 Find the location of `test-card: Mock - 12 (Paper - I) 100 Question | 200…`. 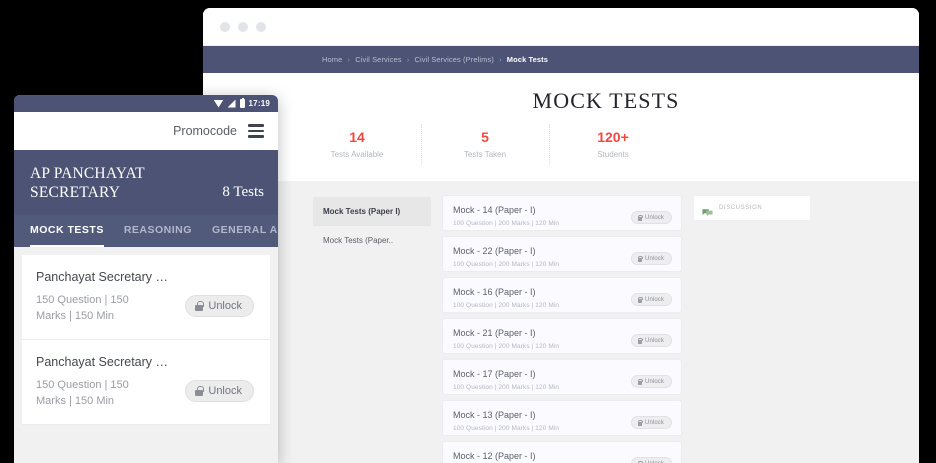

test-card: Mock - 12 (Paper - I) 100 Question | 200… is located at coordinates (562, 452).